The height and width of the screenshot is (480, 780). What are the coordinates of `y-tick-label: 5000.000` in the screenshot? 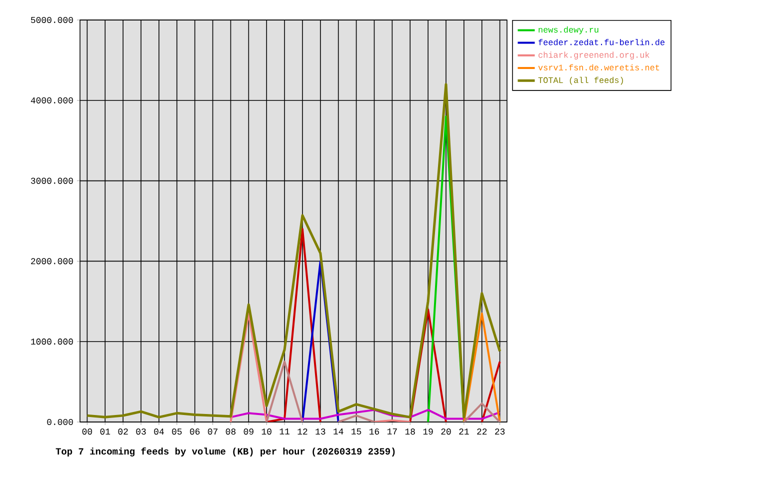 It's located at (52, 20).